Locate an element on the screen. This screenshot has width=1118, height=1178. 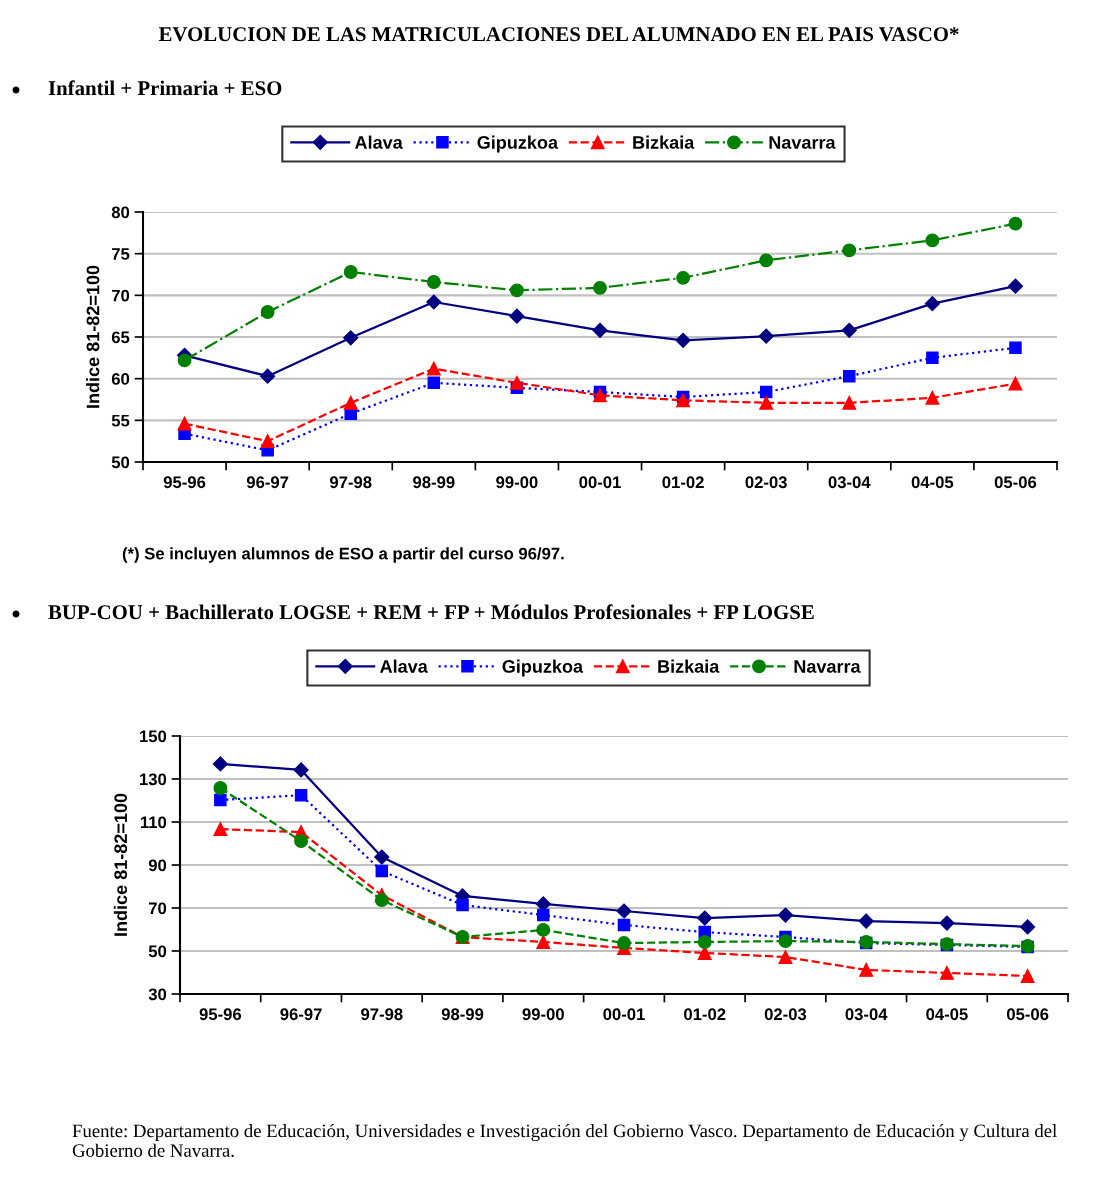
chart-title: EVOLUCION DE LAS MATRICULACIONES DEL ALUMNADO EN EL PAIS VASCO* is located at coordinates (558, 34).